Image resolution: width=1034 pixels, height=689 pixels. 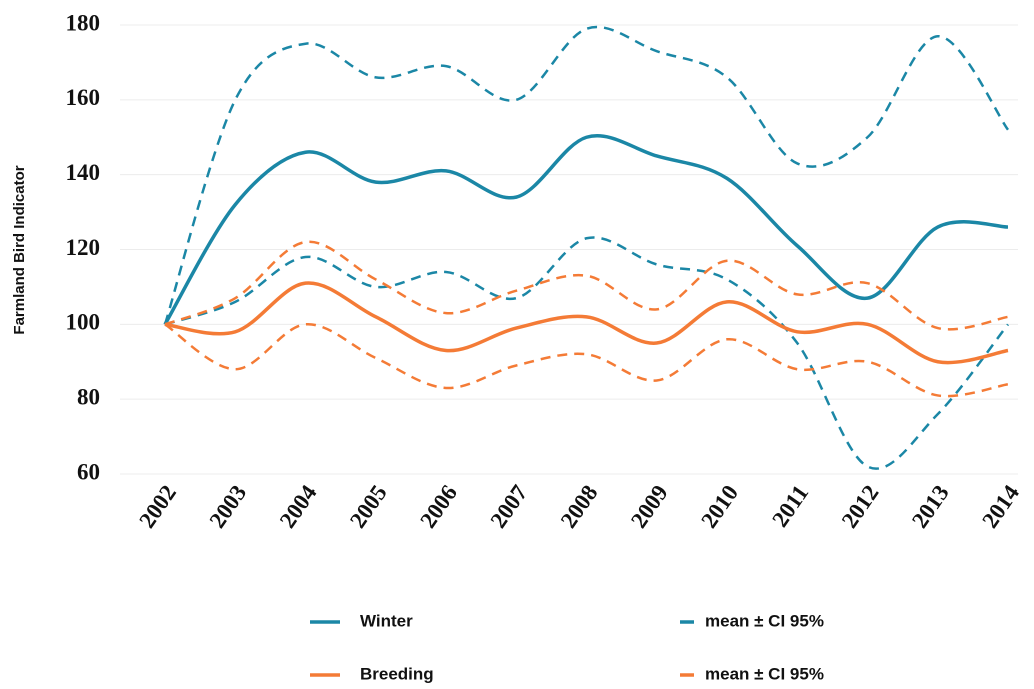 I want to click on x-tick-label: 2014, so click(x=1000, y=506).